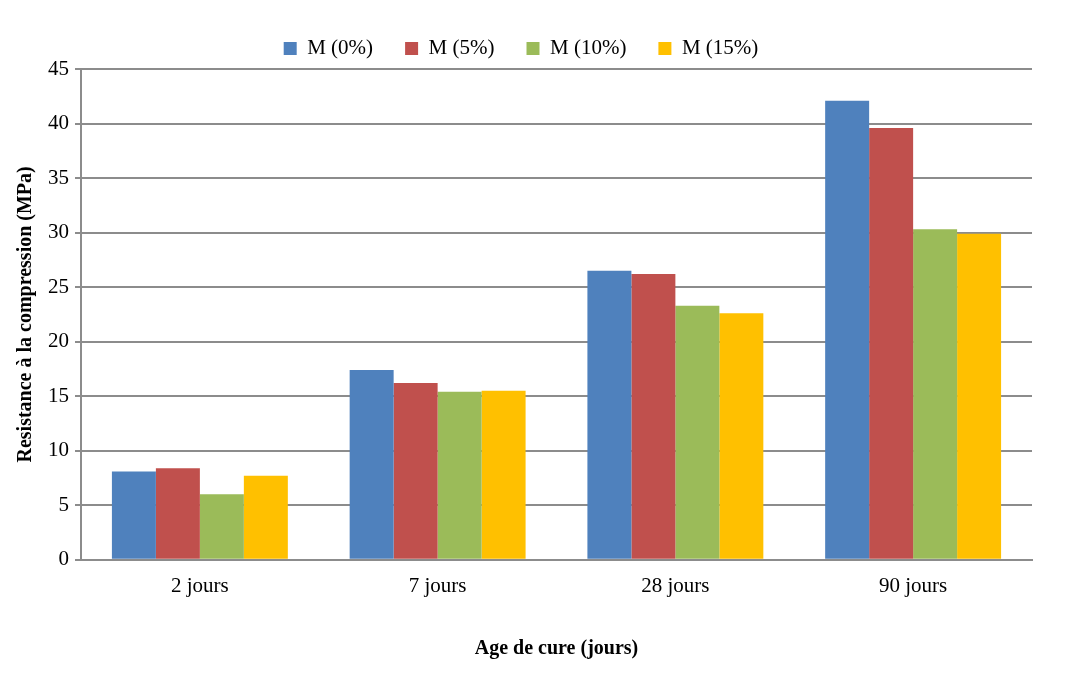 The image size is (1072, 675). I want to click on y-tick-label: 0, so click(63, 558).